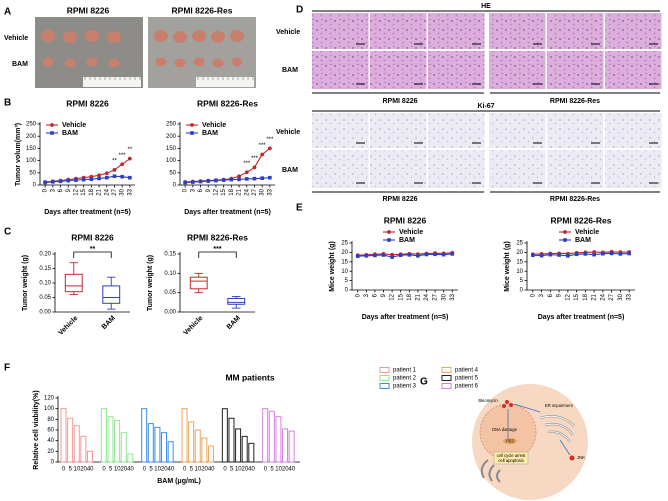  Describe the element at coordinates (424, 382) in the screenshot. I see `panel-label: G` at that location.